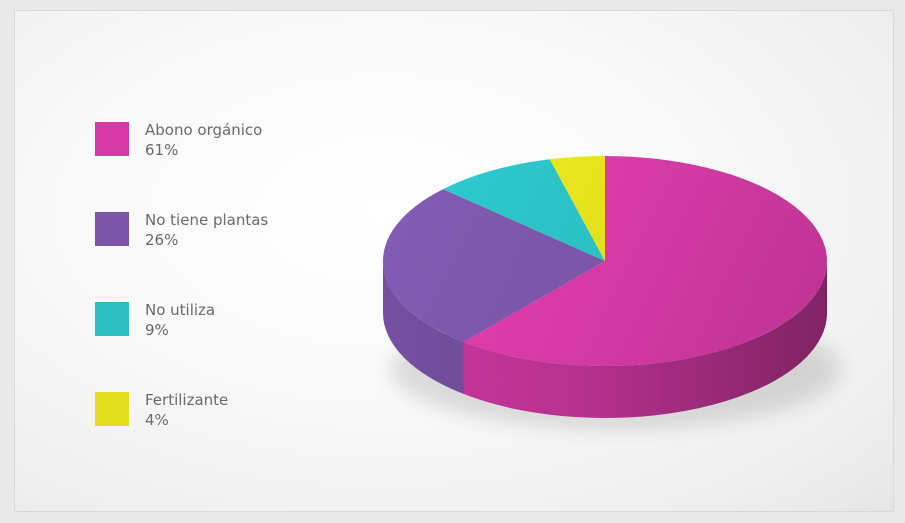 The height and width of the screenshot is (523, 905). Describe the element at coordinates (162, 240) in the screenshot. I see `legend-value: 26%` at that location.